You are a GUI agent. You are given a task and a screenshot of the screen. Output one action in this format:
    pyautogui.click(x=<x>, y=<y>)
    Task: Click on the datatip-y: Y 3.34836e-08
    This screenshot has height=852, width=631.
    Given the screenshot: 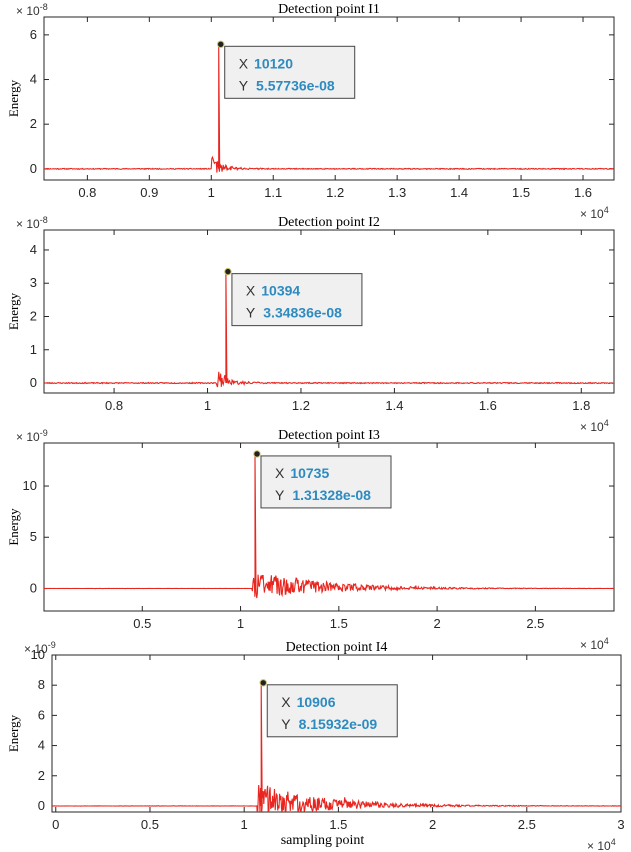 What is the action you would take?
    pyautogui.click(x=294, y=313)
    